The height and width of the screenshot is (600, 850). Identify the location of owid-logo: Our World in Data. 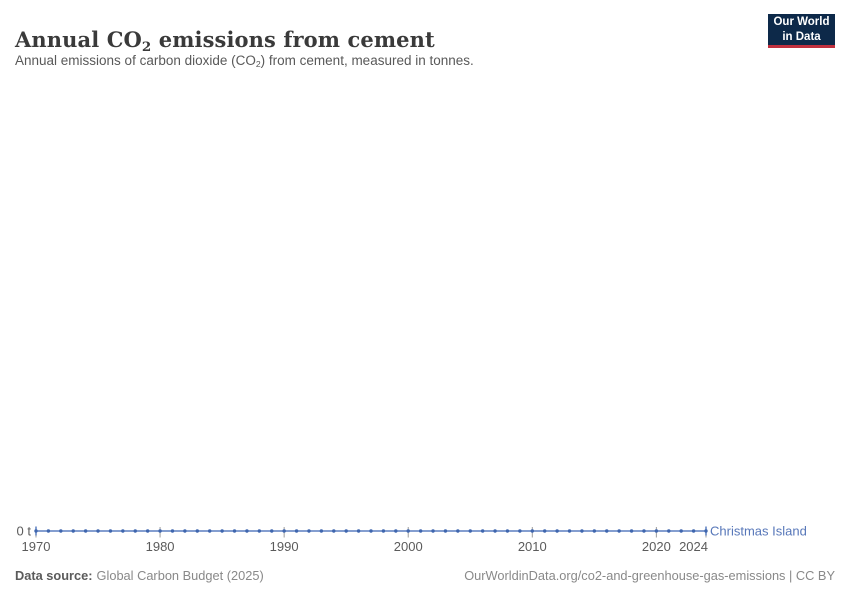
(801, 31).